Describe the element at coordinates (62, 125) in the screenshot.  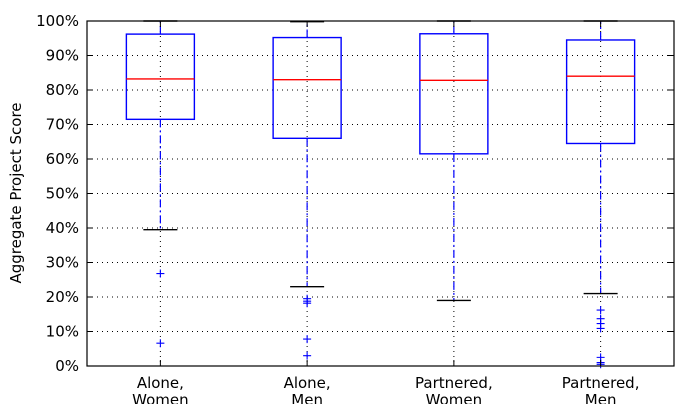
I see `y-tick-label: 70%` at that location.